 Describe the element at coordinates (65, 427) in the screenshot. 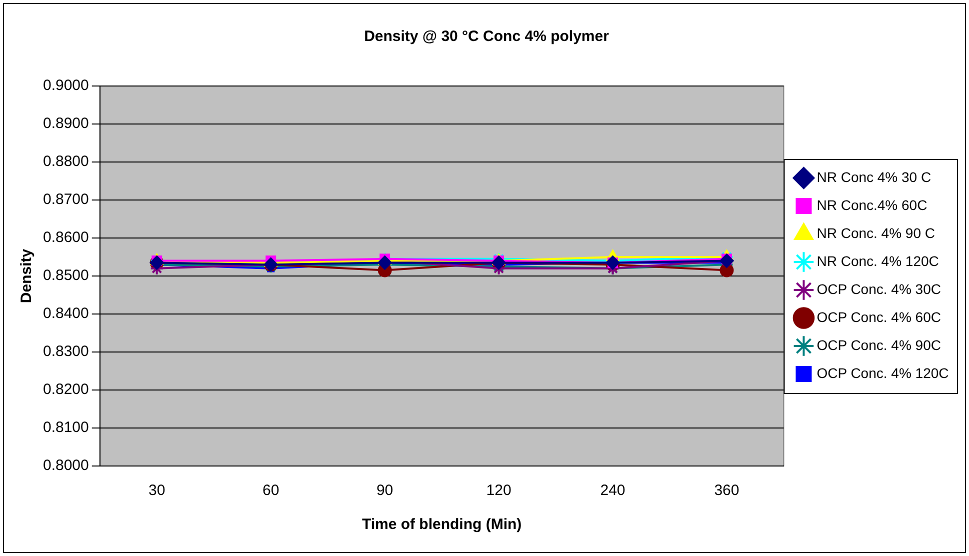

I see `y-tick-label: 0.8100` at that location.